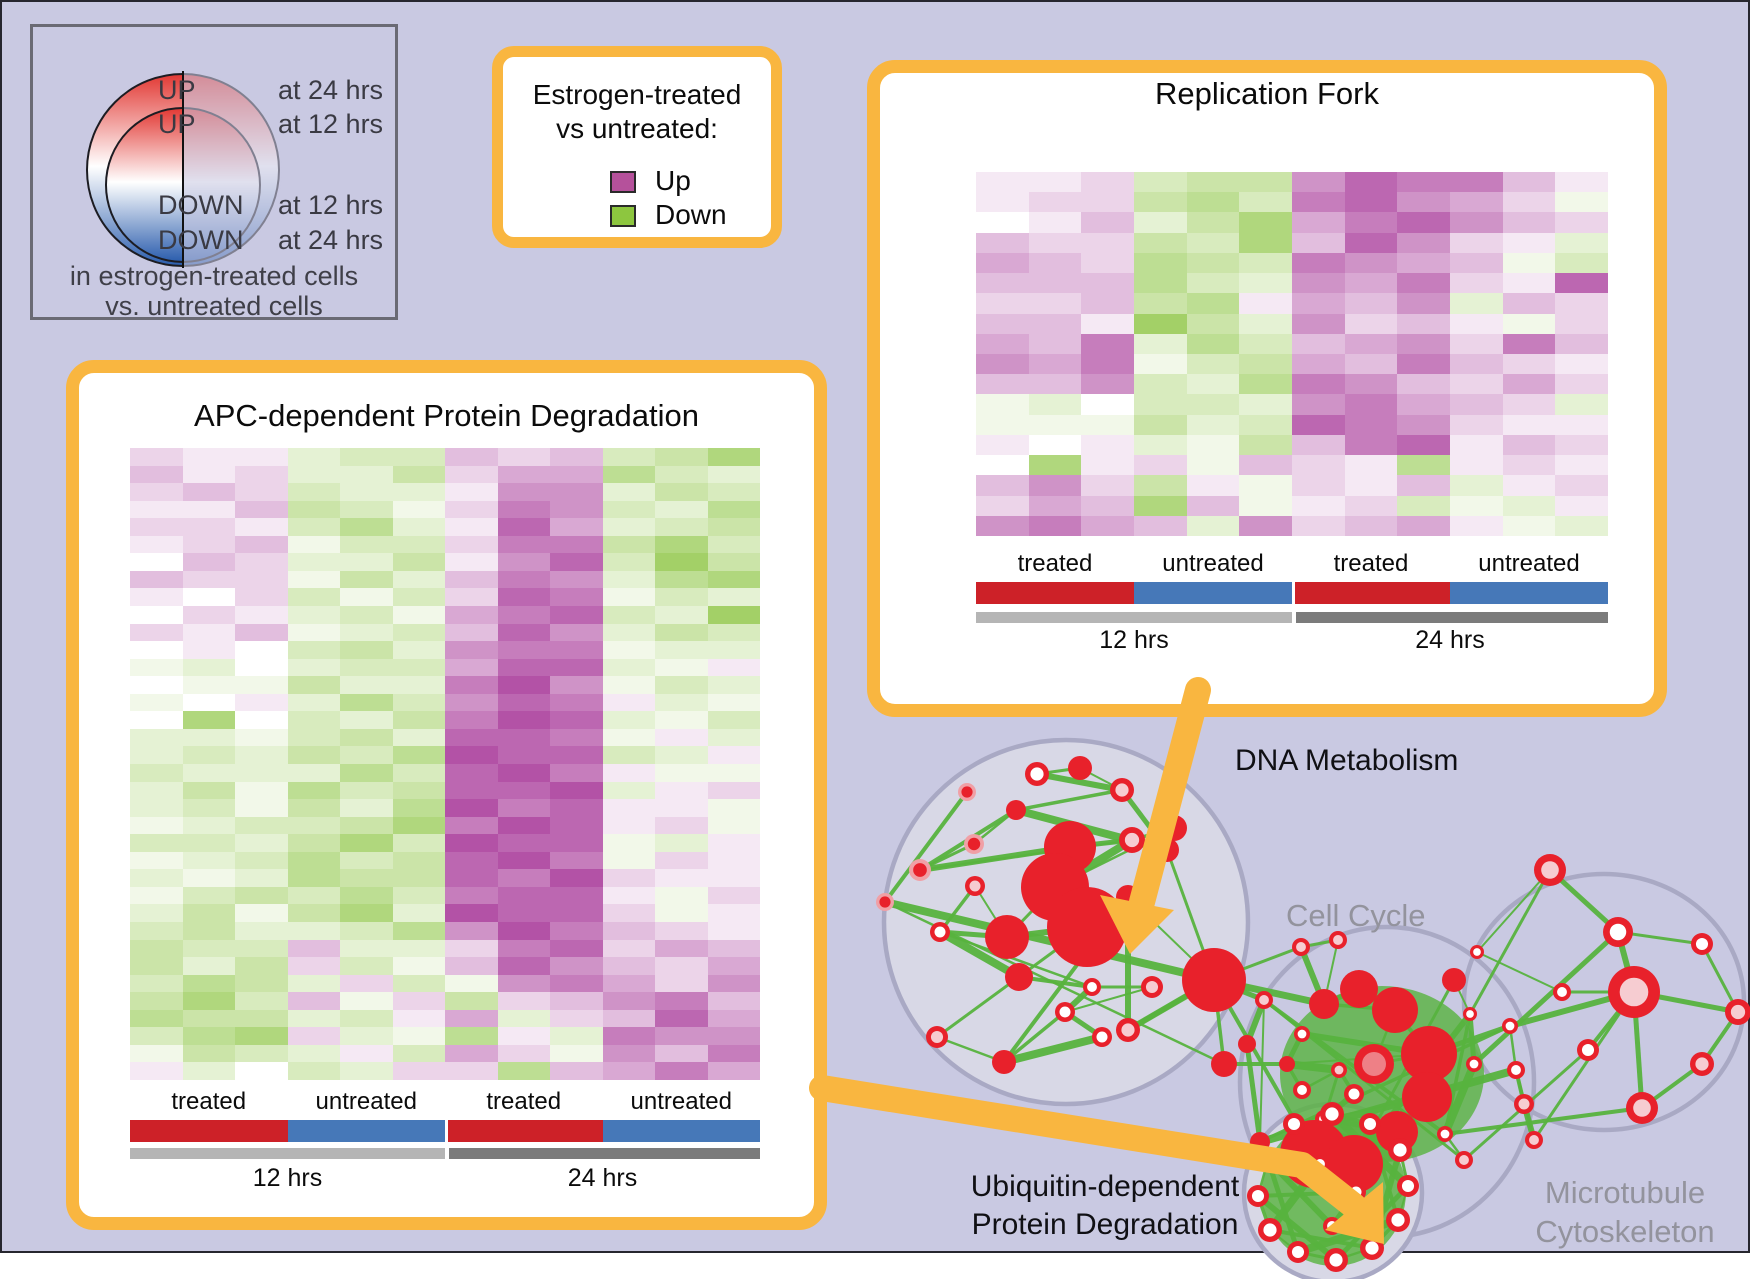  What do you see at coordinates (1604, 1002) in the screenshot?
I see `cluster-microtubule` at bounding box center [1604, 1002].